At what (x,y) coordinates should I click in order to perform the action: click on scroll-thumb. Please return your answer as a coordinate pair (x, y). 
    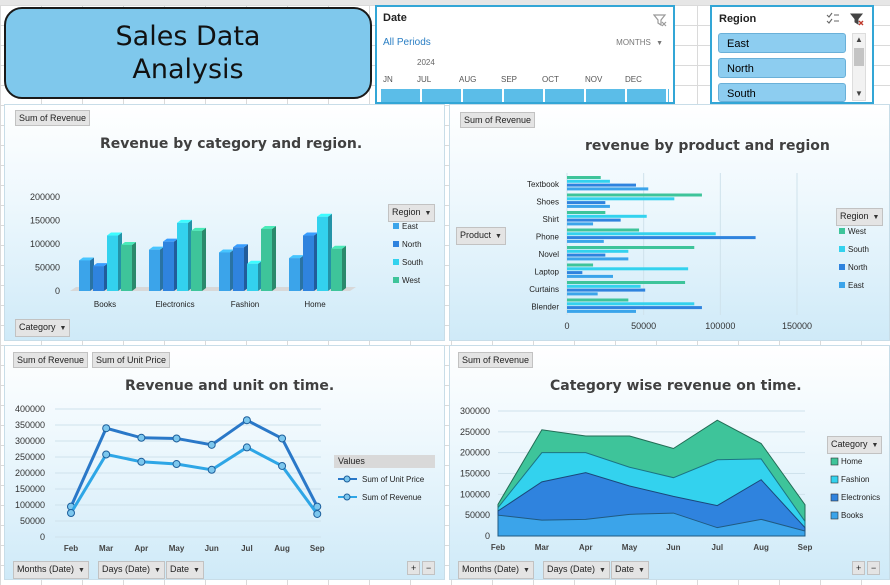
    Looking at the image, I should click on (859, 57).